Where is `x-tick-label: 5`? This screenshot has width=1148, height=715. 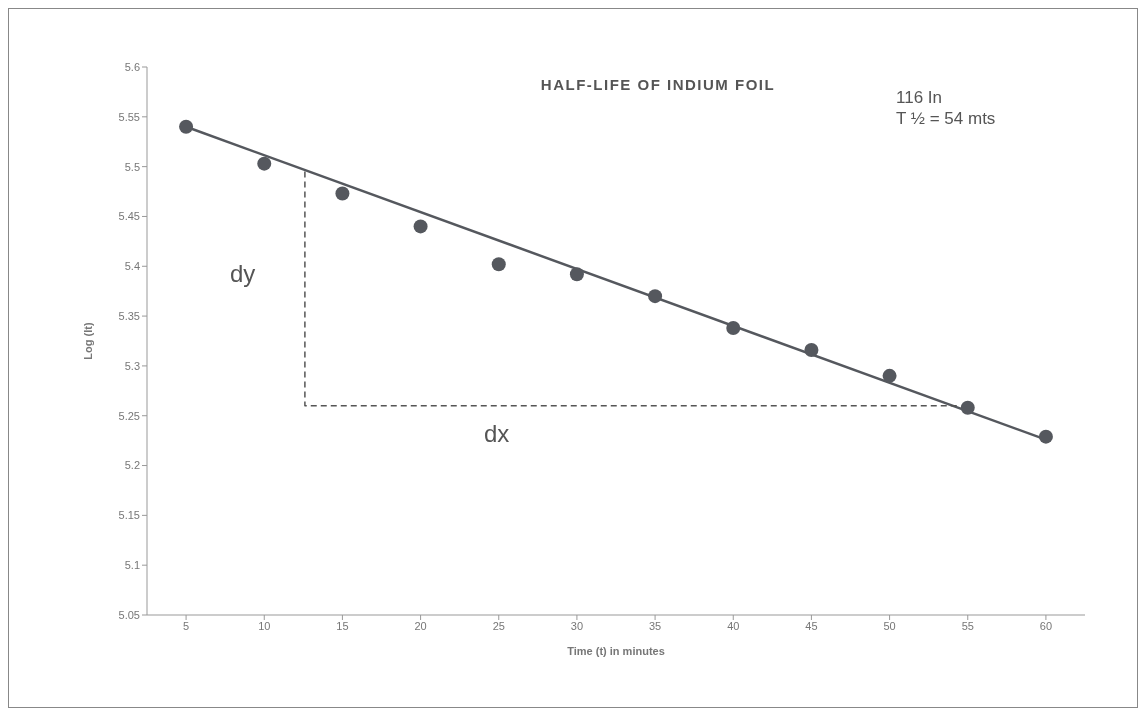
x-tick-label: 5 is located at coordinates (186, 625).